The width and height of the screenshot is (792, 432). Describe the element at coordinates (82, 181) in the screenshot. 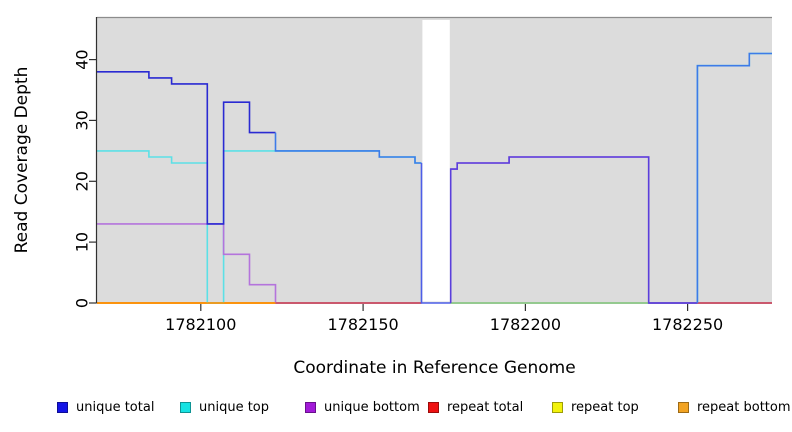

I see `y-tick-label: 20` at that location.